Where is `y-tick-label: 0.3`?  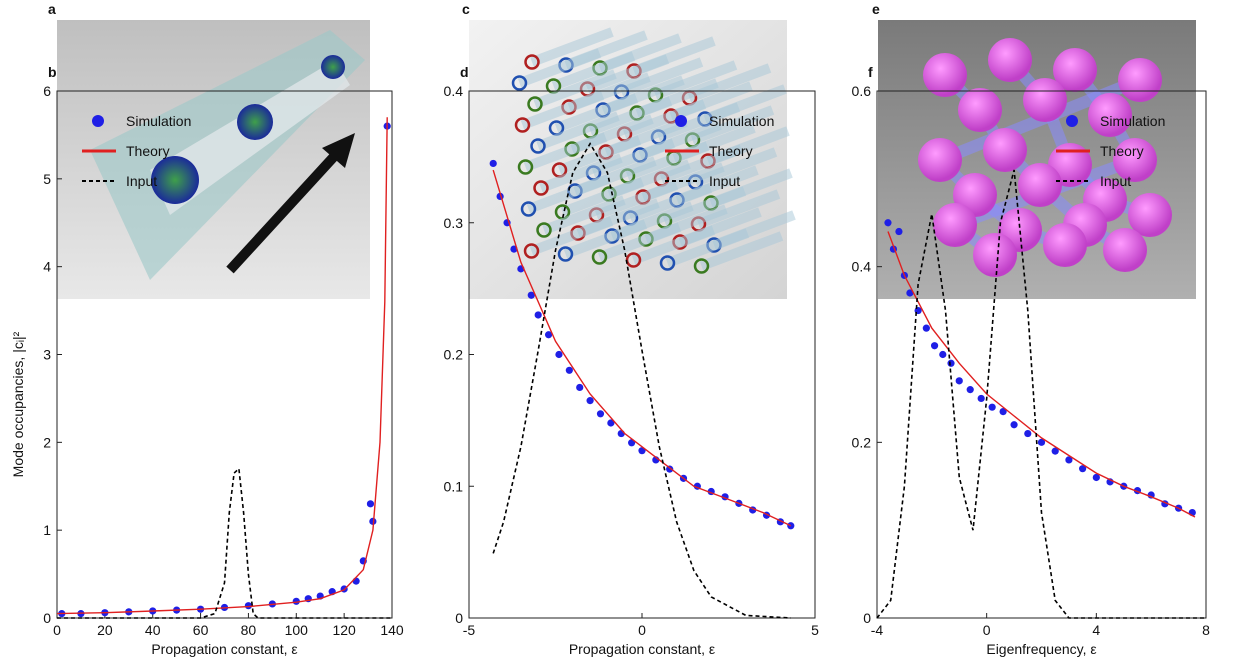 y-tick-label: 0.3 is located at coordinates (454, 223).